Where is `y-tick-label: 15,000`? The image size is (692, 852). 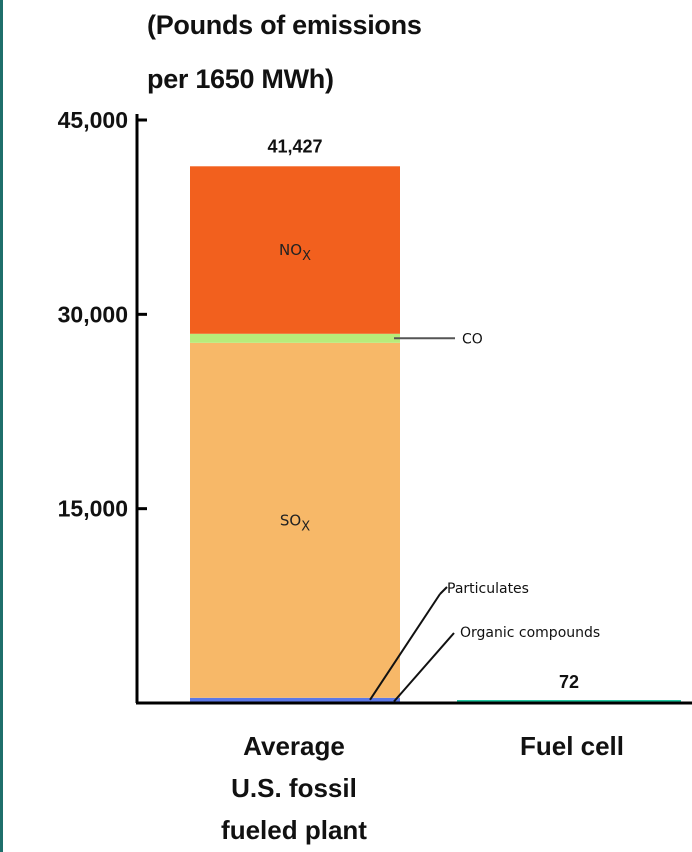 y-tick-label: 15,000 is located at coordinates (93, 509).